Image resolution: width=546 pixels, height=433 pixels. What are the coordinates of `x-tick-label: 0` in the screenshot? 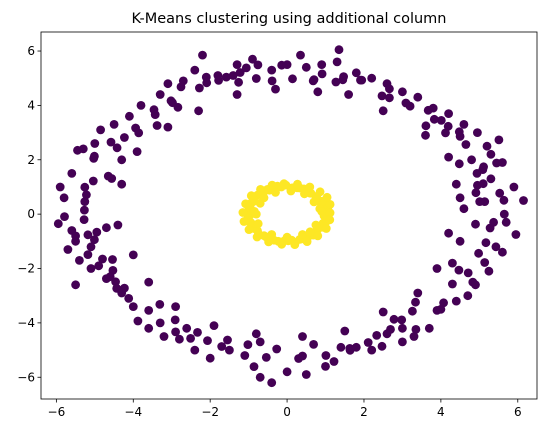 It's located at (287, 412).